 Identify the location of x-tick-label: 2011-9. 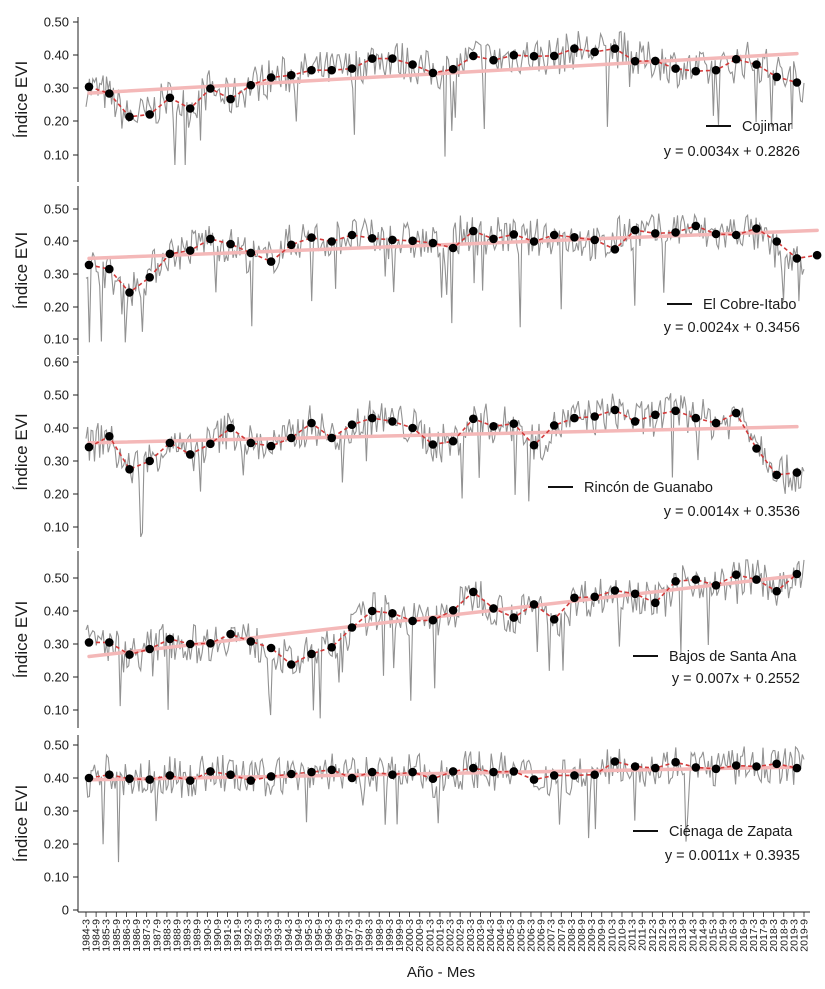
(643, 935).